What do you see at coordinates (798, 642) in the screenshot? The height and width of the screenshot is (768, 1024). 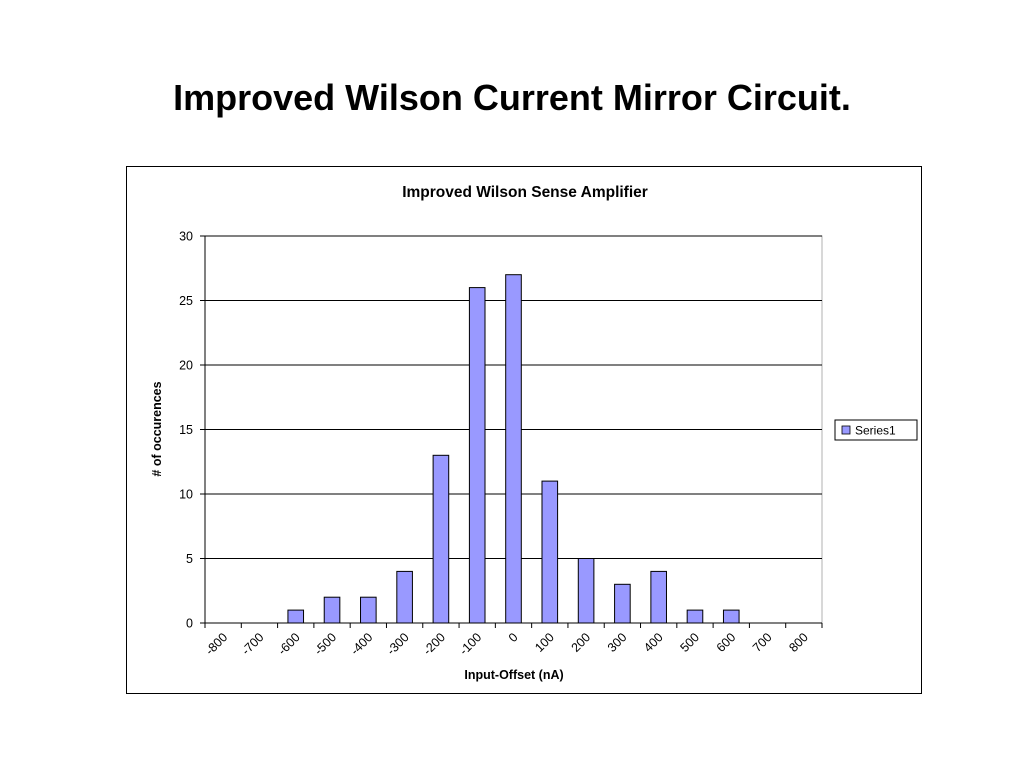 I see `x-tick-label: 800` at bounding box center [798, 642].